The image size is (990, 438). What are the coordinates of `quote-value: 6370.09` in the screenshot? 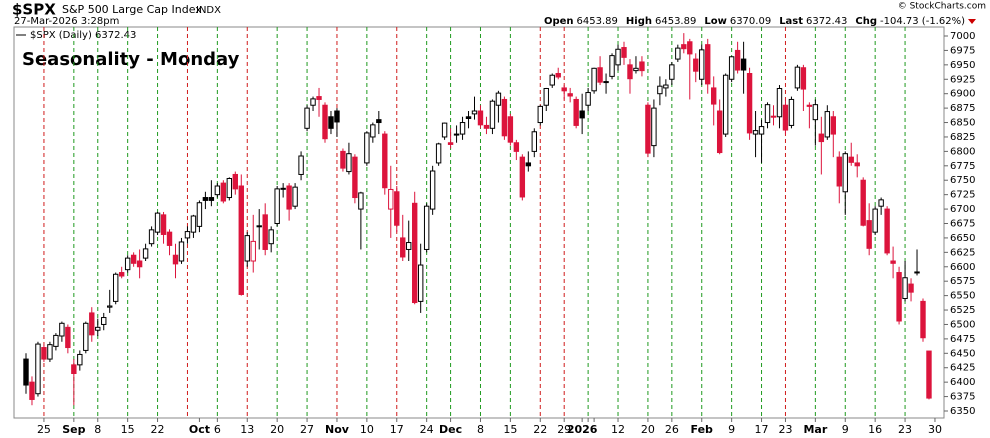 It's located at (750, 21).